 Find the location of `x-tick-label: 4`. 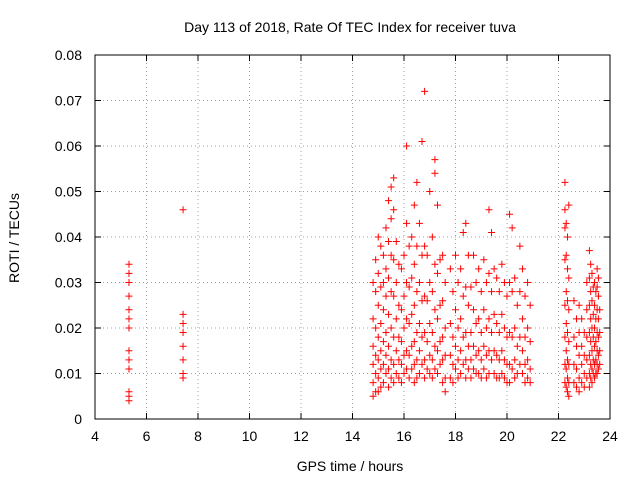

x-tick-label: 4 is located at coordinates (95, 436).